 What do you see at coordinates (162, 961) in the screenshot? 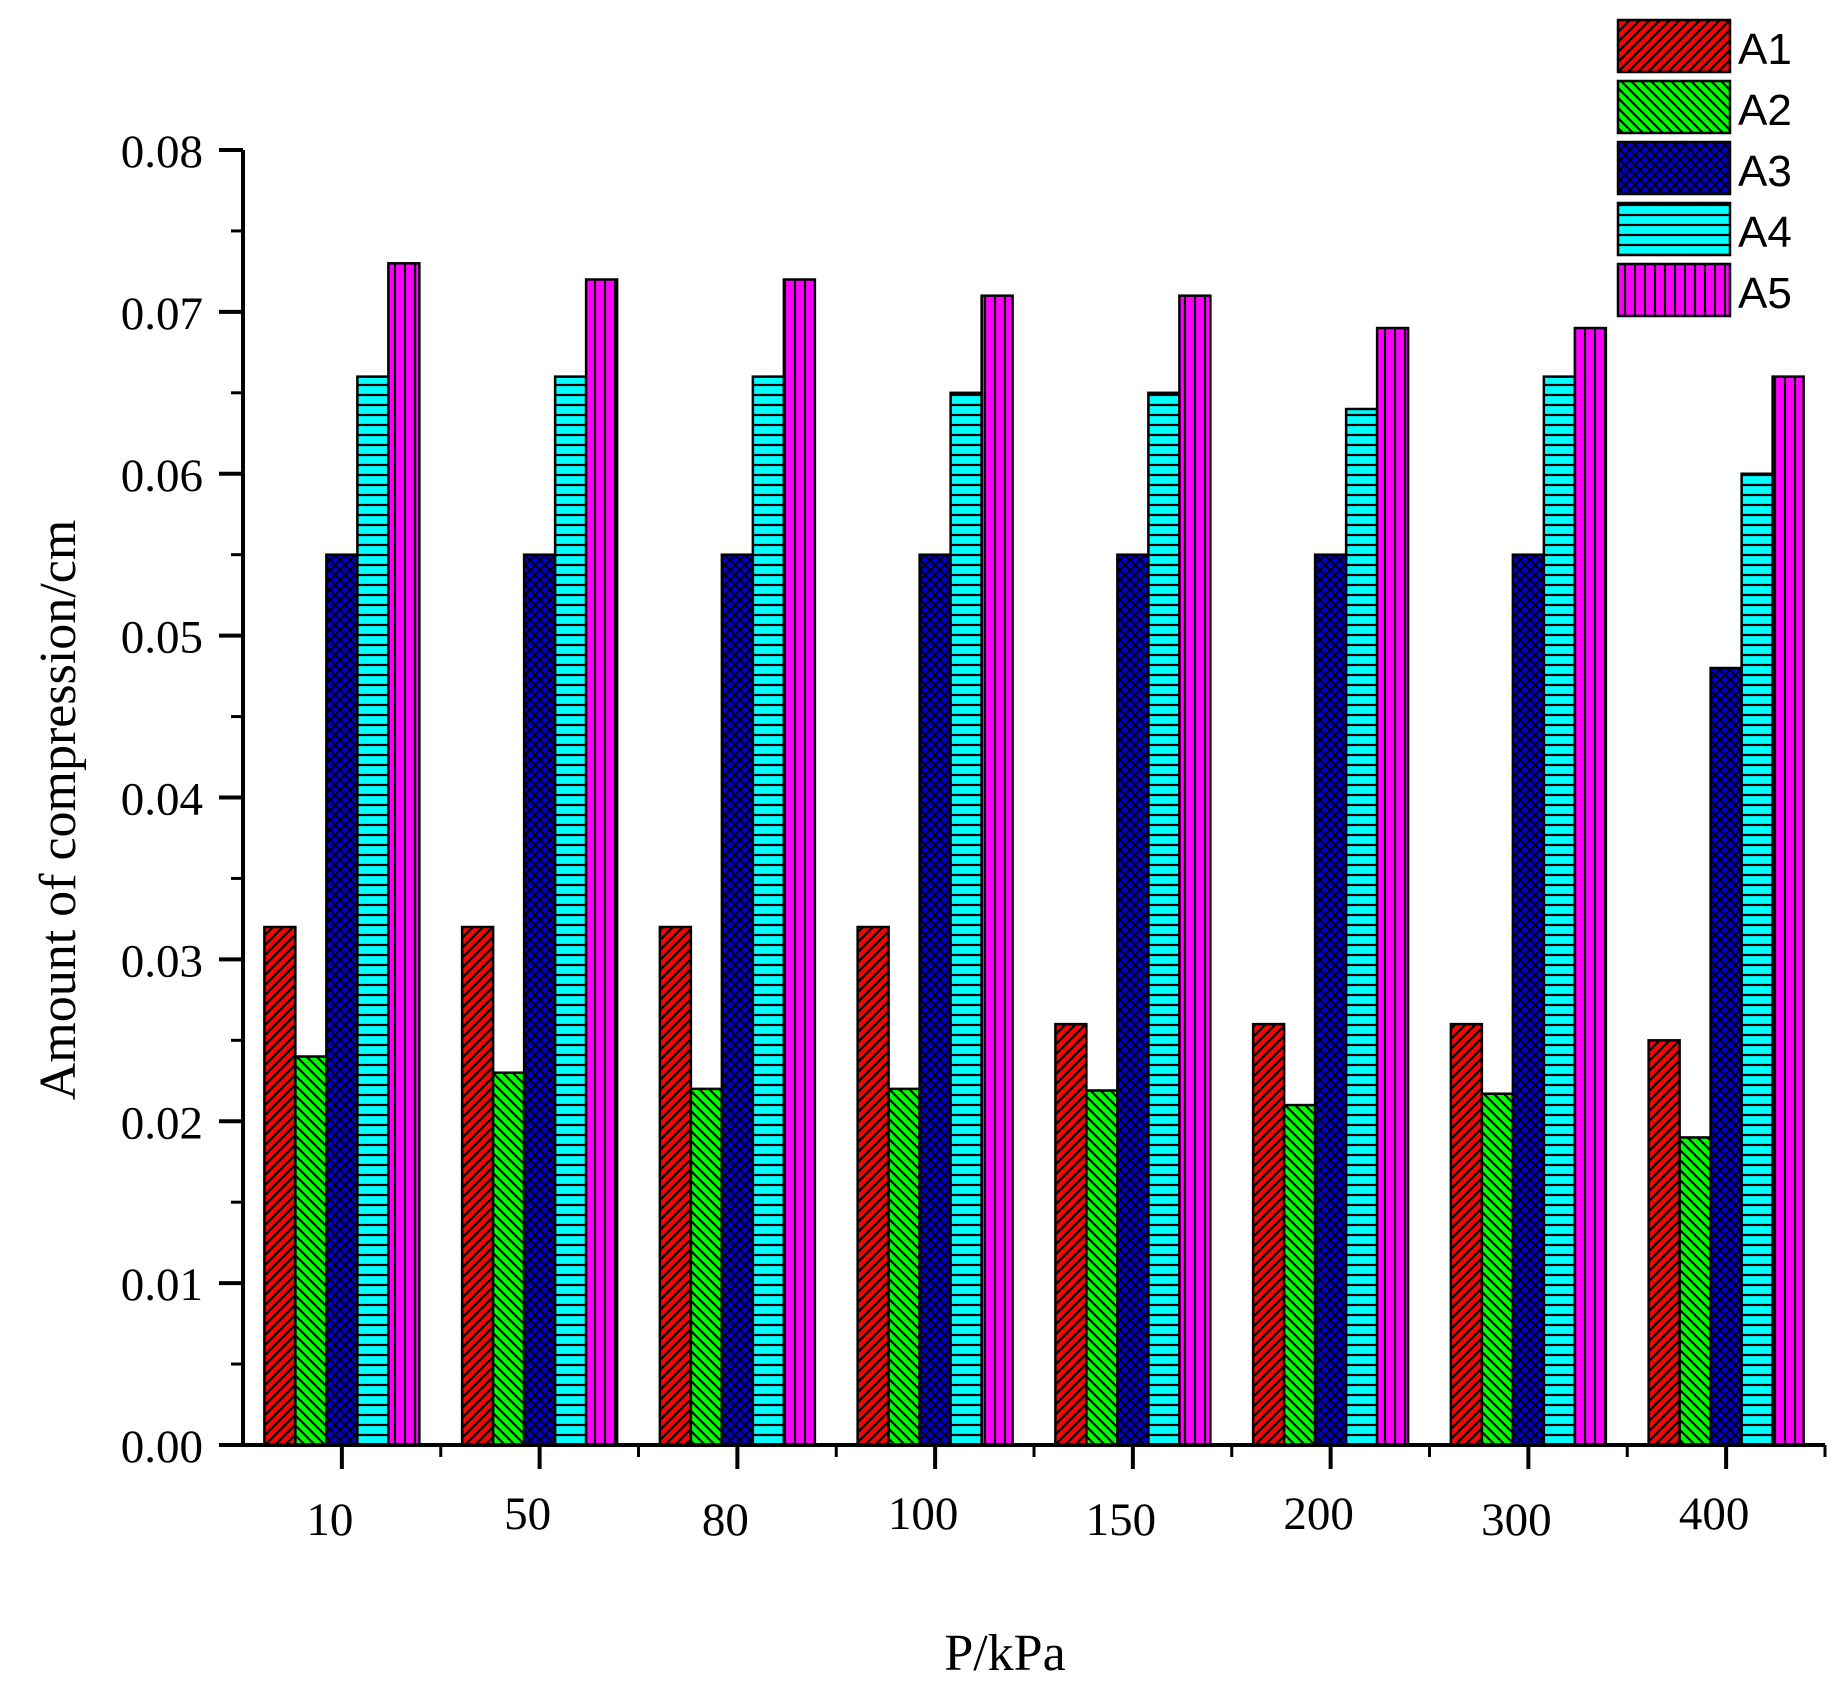
I see `y-tick-label: 0.03` at bounding box center [162, 961].